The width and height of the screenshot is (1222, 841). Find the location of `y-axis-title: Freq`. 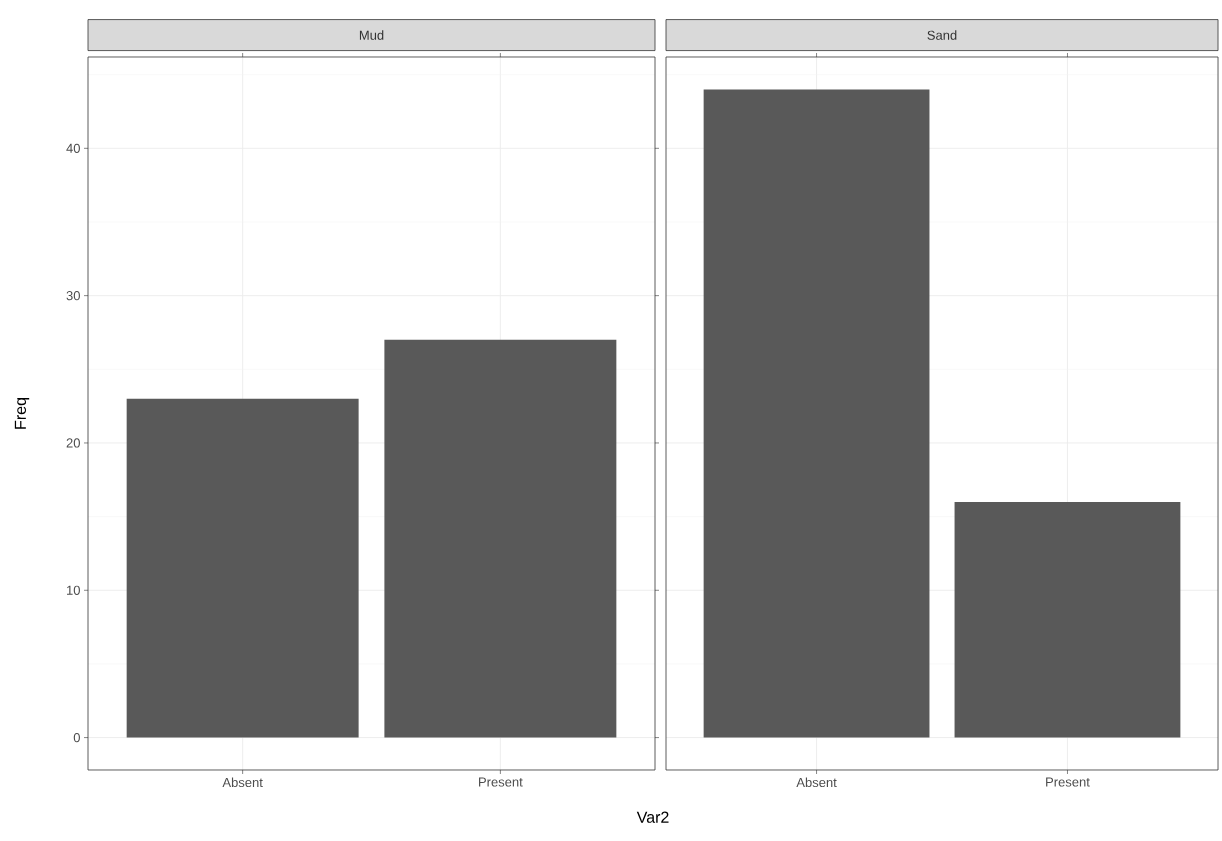

y-axis-title: Freq is located at coordinates (22, 413).